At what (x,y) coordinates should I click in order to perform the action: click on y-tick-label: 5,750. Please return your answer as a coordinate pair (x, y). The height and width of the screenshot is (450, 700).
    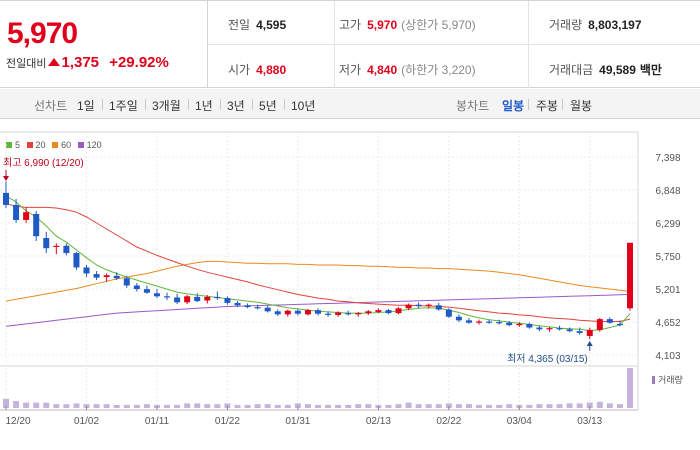
    Looking at the image, I should click on (667, 257).